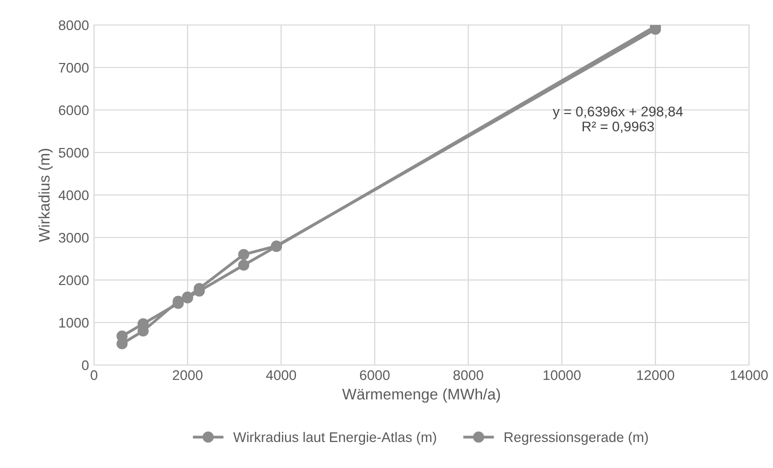 This screenshot has height=468, width=773. What do you see at coordinates (73, 280) in the screenshot?
I see `y-tick-label: 2000` at bounding box center [73, 280].